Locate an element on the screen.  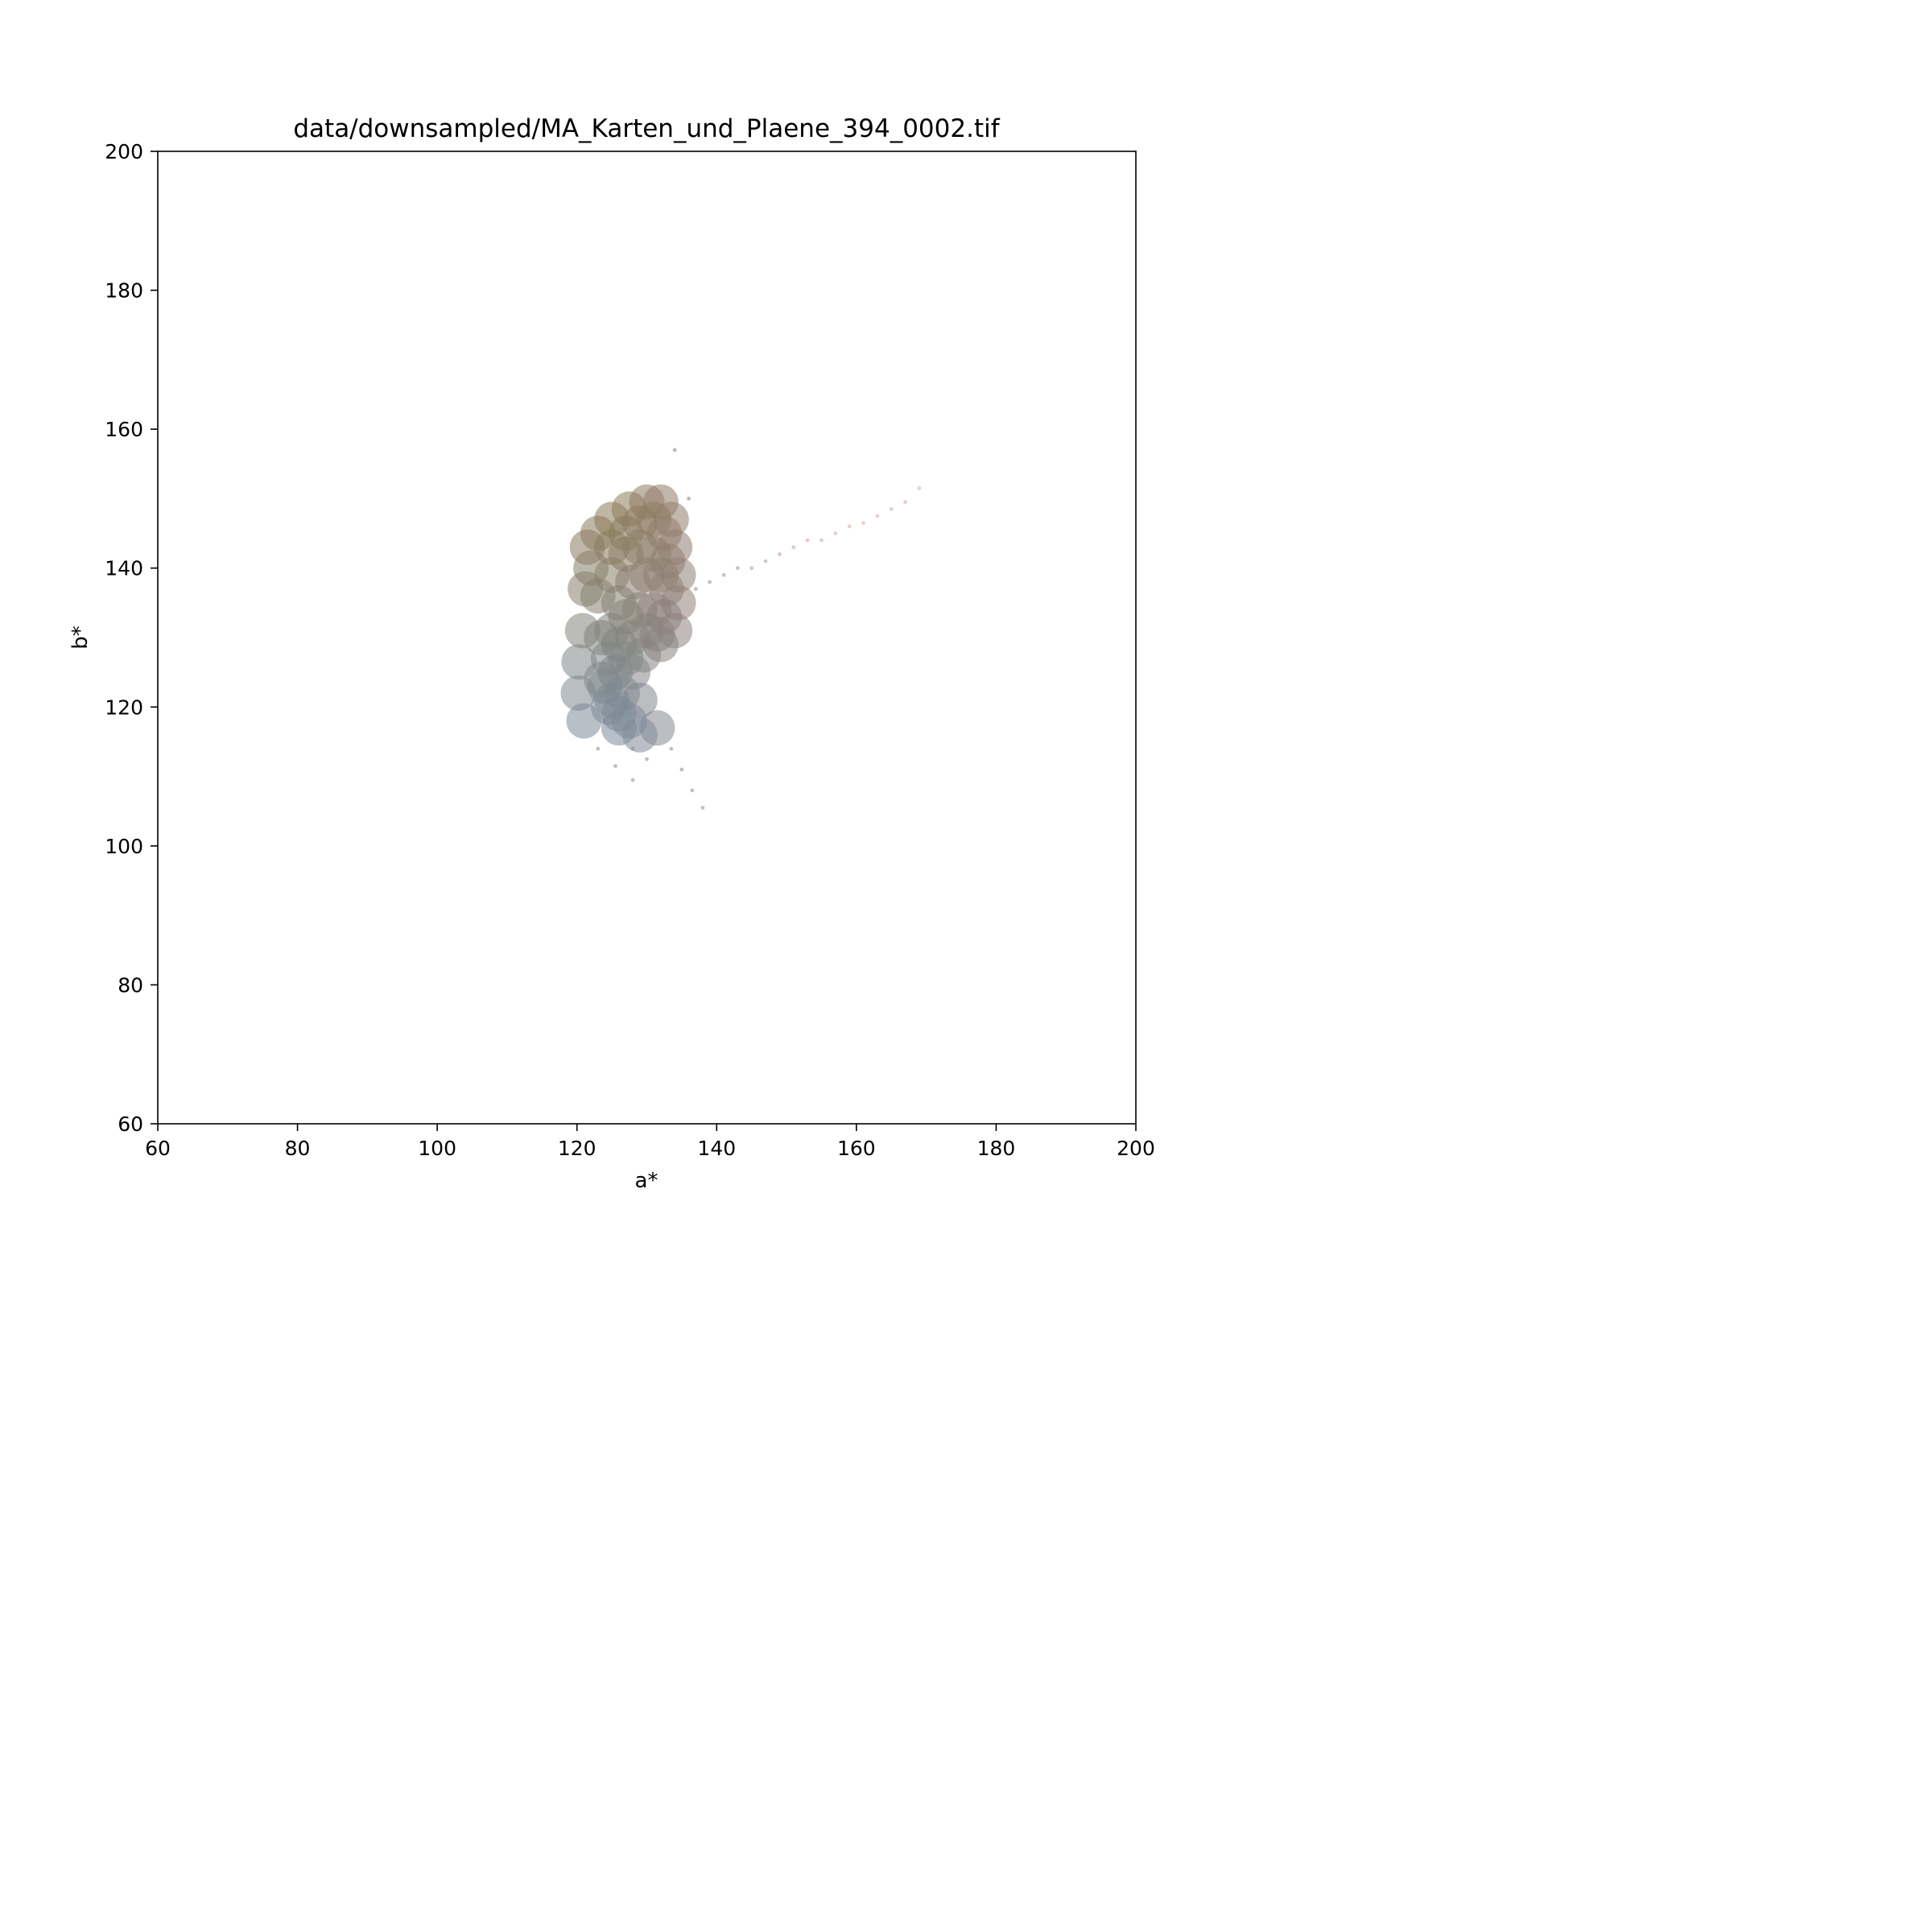
x-tick-label: 160 is located at coordinates (856, 1148).